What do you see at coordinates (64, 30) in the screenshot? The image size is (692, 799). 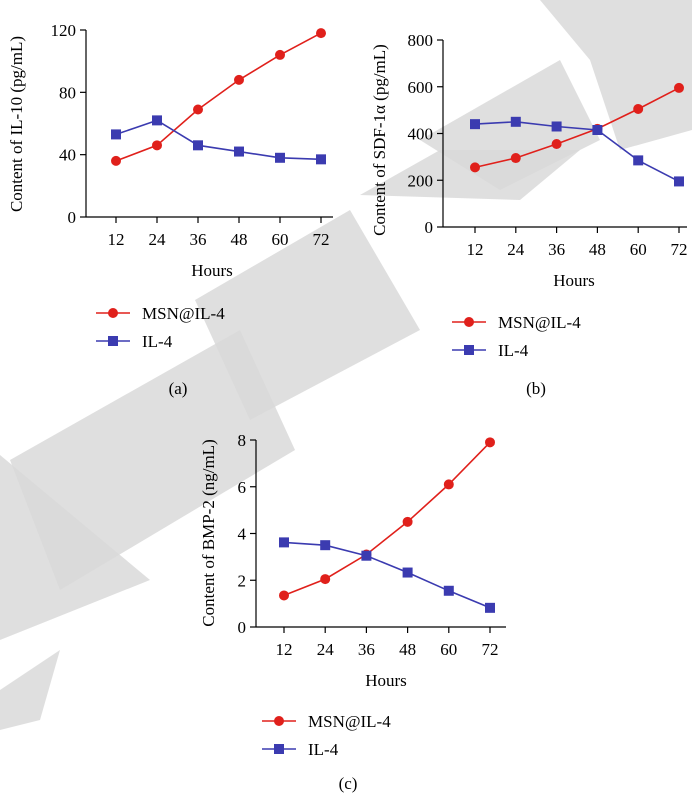 I see `y-tick-label: 120` at bounding box center [64, 30].